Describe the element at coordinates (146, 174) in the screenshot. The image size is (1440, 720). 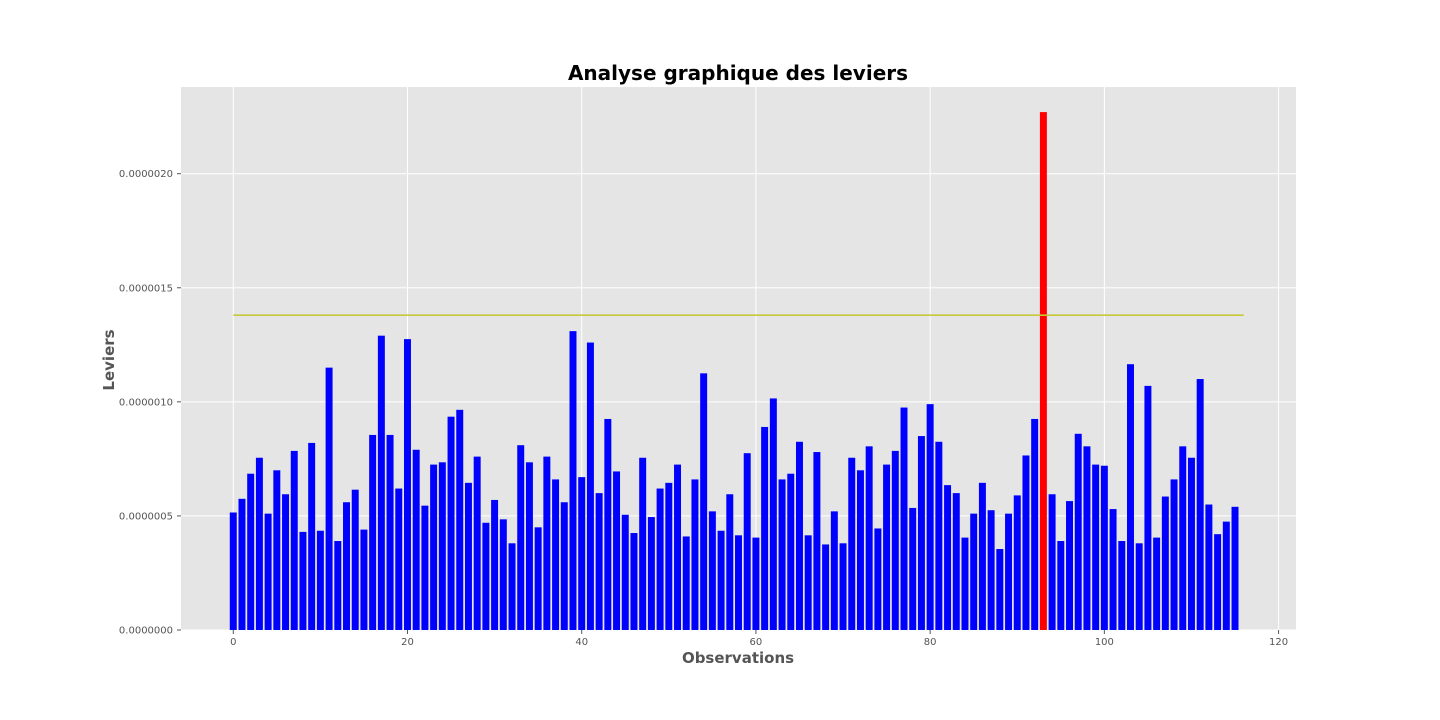
I see `y-tick-label: 0.0000020` at that location.